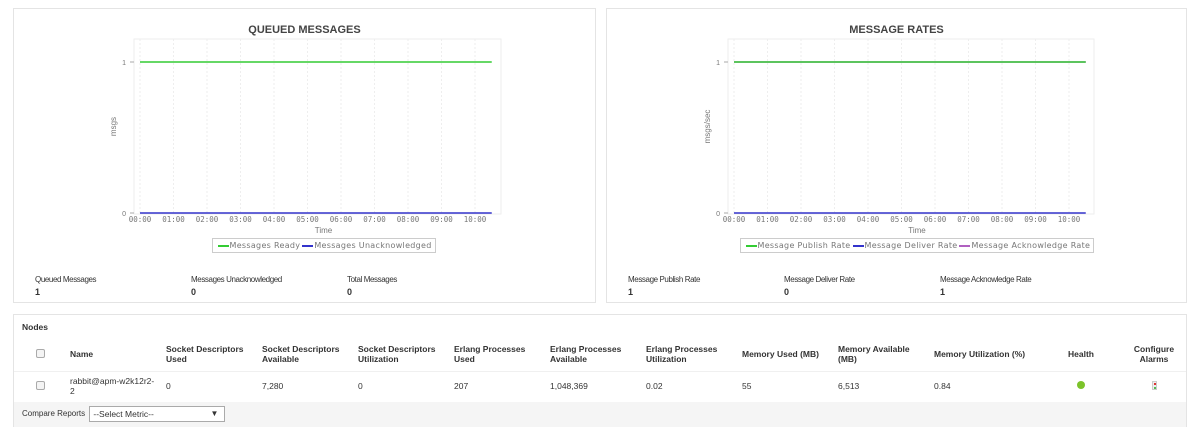 The width and height of the screenshot is (1200, 435). Describe the element at coordinates (124, 63) in the screenshot. I see `y-tick-label: 1` at that location.